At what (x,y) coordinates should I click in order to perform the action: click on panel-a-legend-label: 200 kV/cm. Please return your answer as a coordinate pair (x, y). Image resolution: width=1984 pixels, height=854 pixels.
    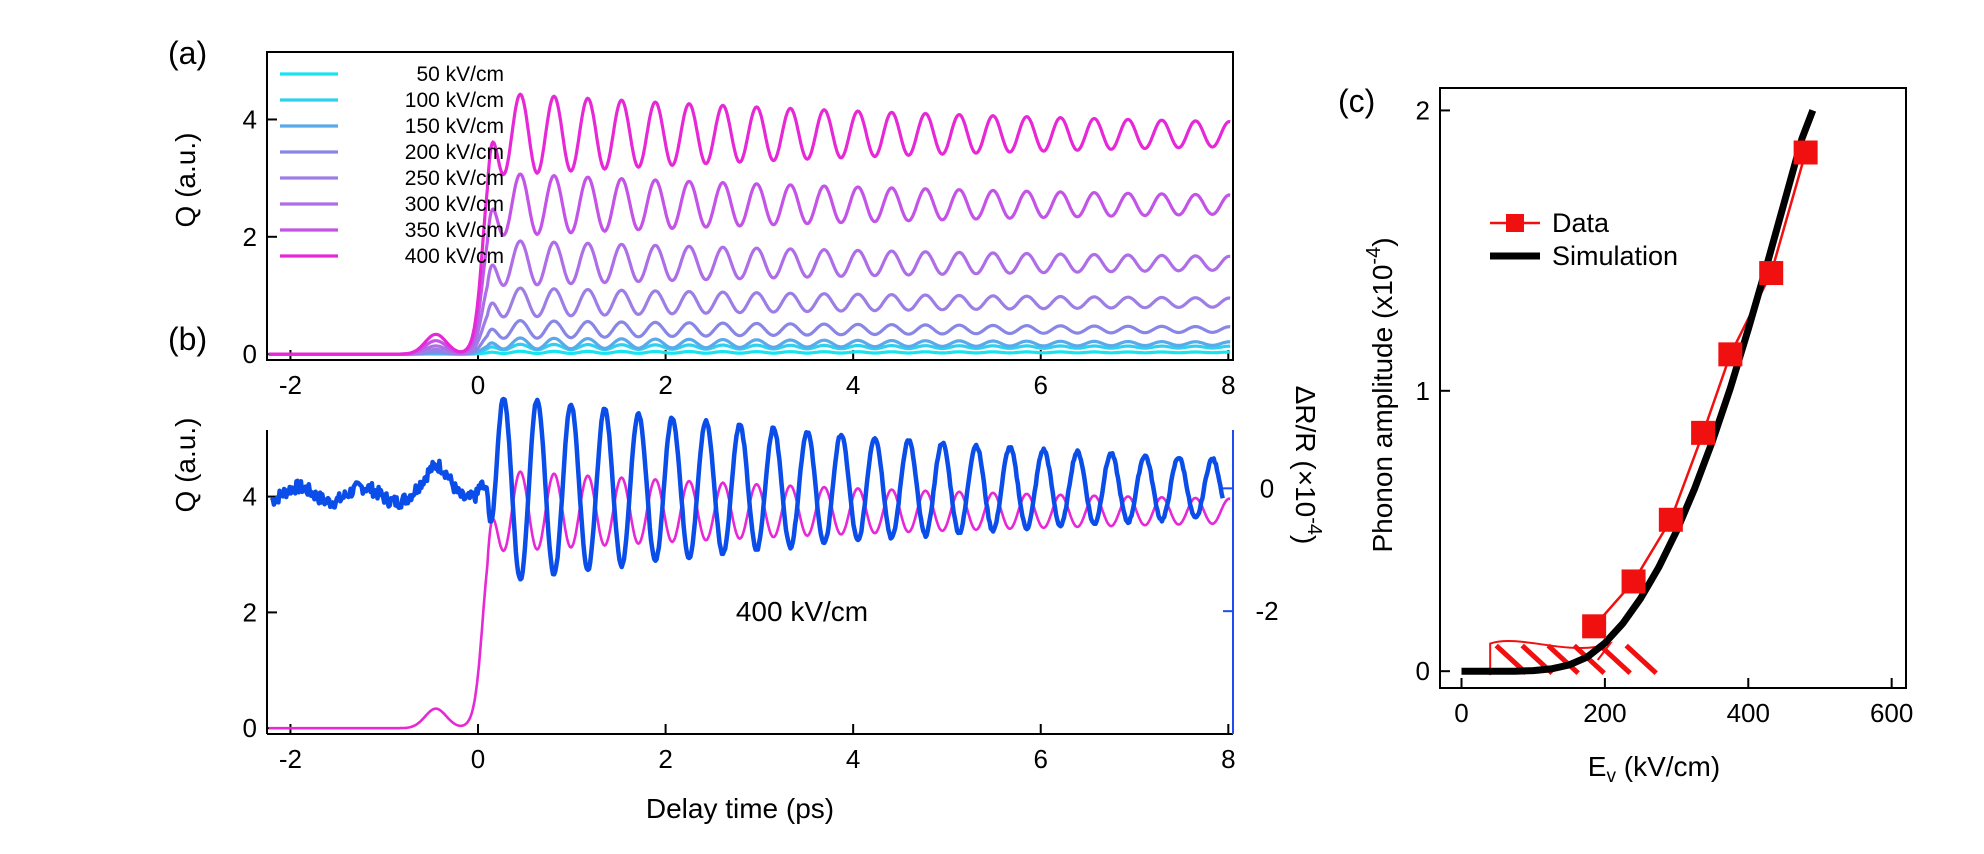
    Looking at the image, I should click on (454, 152).